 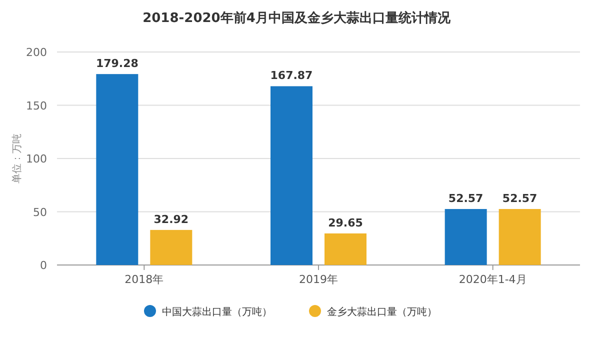 What do you see at coordinates (291, 75) in the screenshot?
I see `data-label: 167.87` at bounding box center [291, 75].